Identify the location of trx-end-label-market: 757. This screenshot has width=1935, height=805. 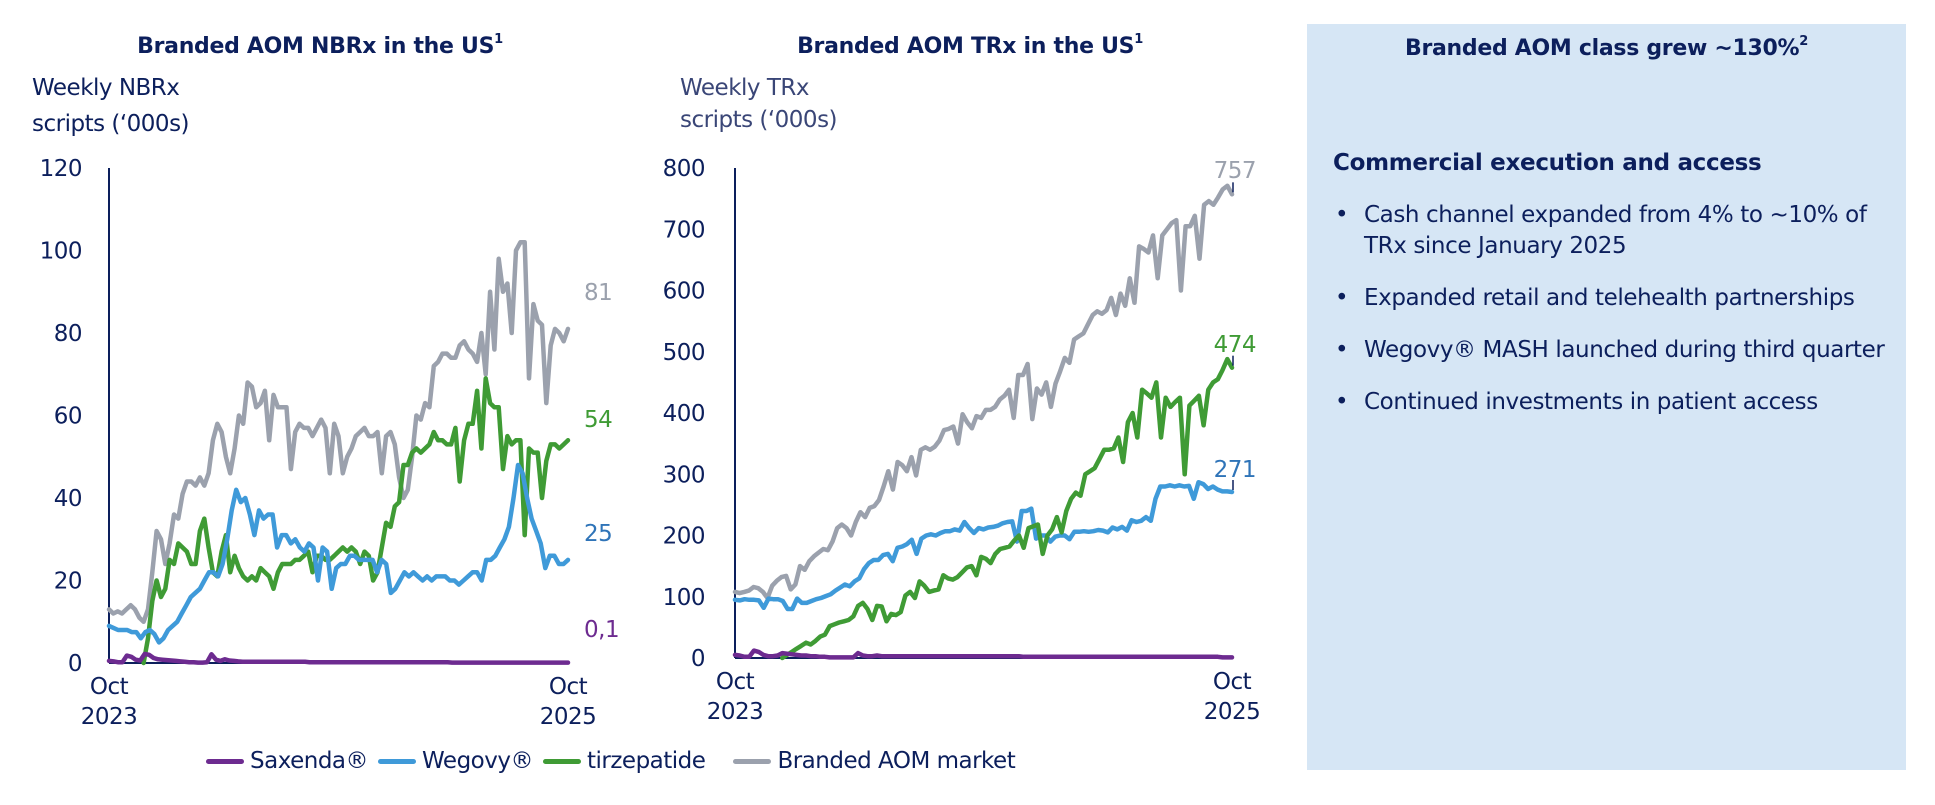
(1235, 171).